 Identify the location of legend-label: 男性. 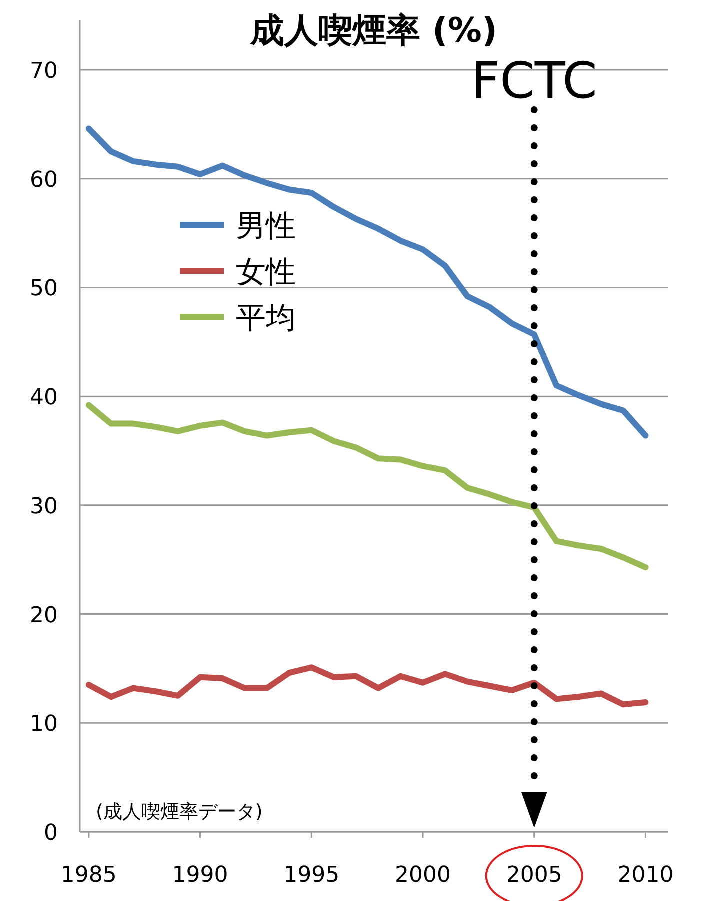
(266, 226).